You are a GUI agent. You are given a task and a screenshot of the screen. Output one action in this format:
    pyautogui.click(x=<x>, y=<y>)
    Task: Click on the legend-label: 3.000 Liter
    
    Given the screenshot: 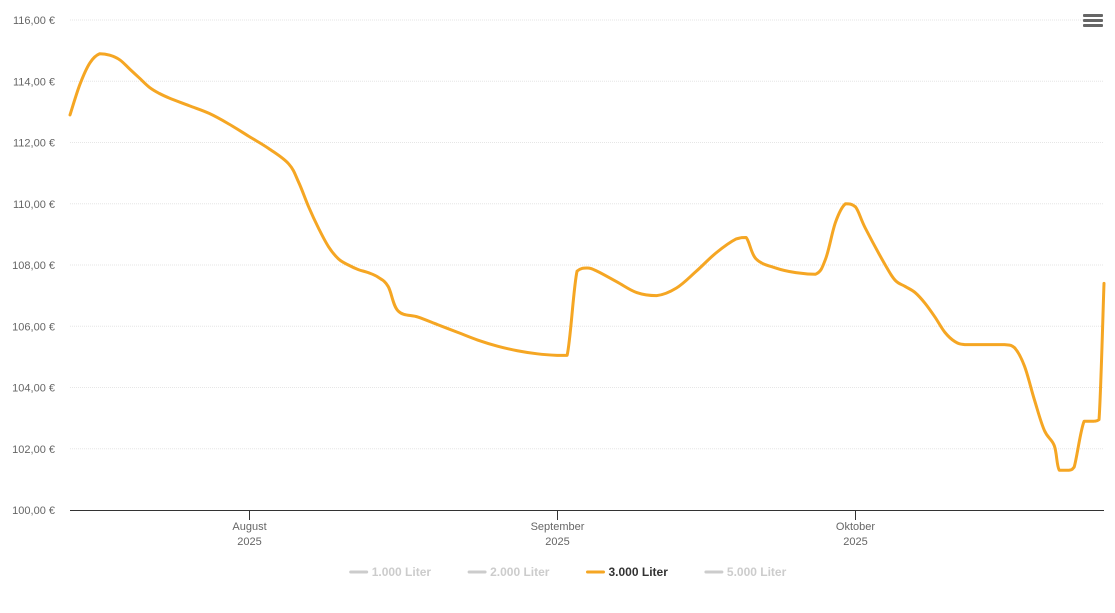 What is the action you would take?
    pyautogui.click(x=639, y=572)
    